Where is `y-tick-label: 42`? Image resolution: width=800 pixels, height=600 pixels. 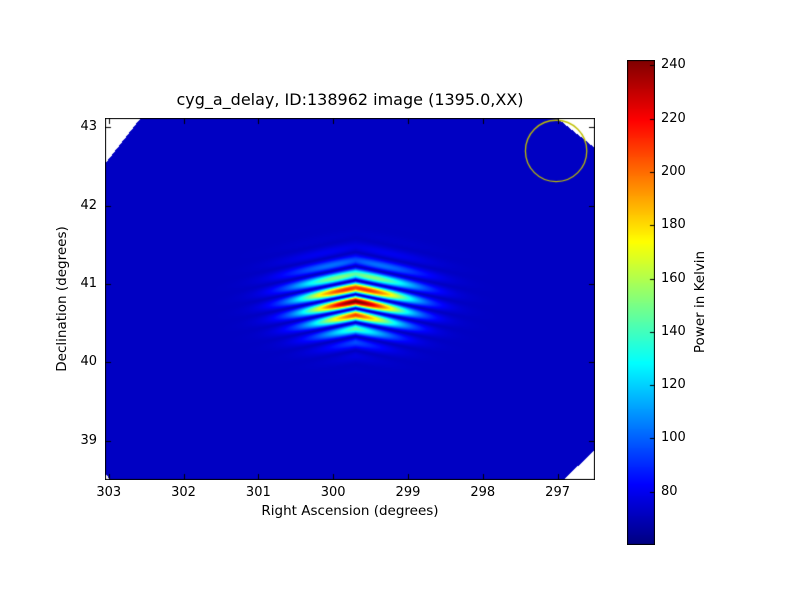 y-tick-label: 42 is located at coordinates (88, 205).